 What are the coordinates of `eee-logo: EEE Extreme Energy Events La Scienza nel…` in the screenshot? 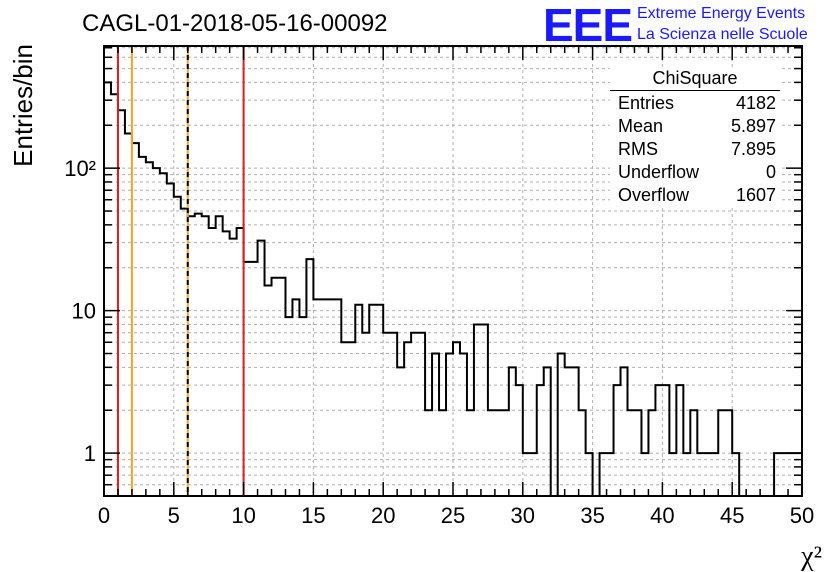 It's located at (689, 25).